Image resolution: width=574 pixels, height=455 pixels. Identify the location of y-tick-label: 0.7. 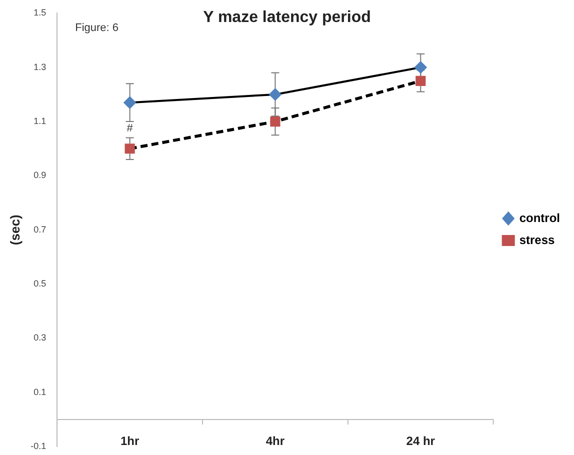
(40, 229).